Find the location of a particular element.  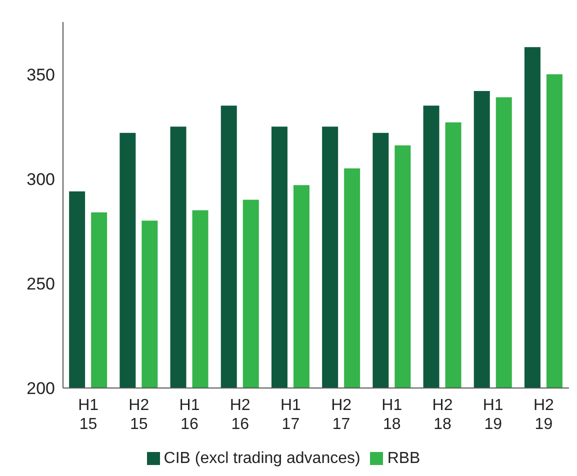

x-tick-label: H1 17 is located at coordinates (291, 415).